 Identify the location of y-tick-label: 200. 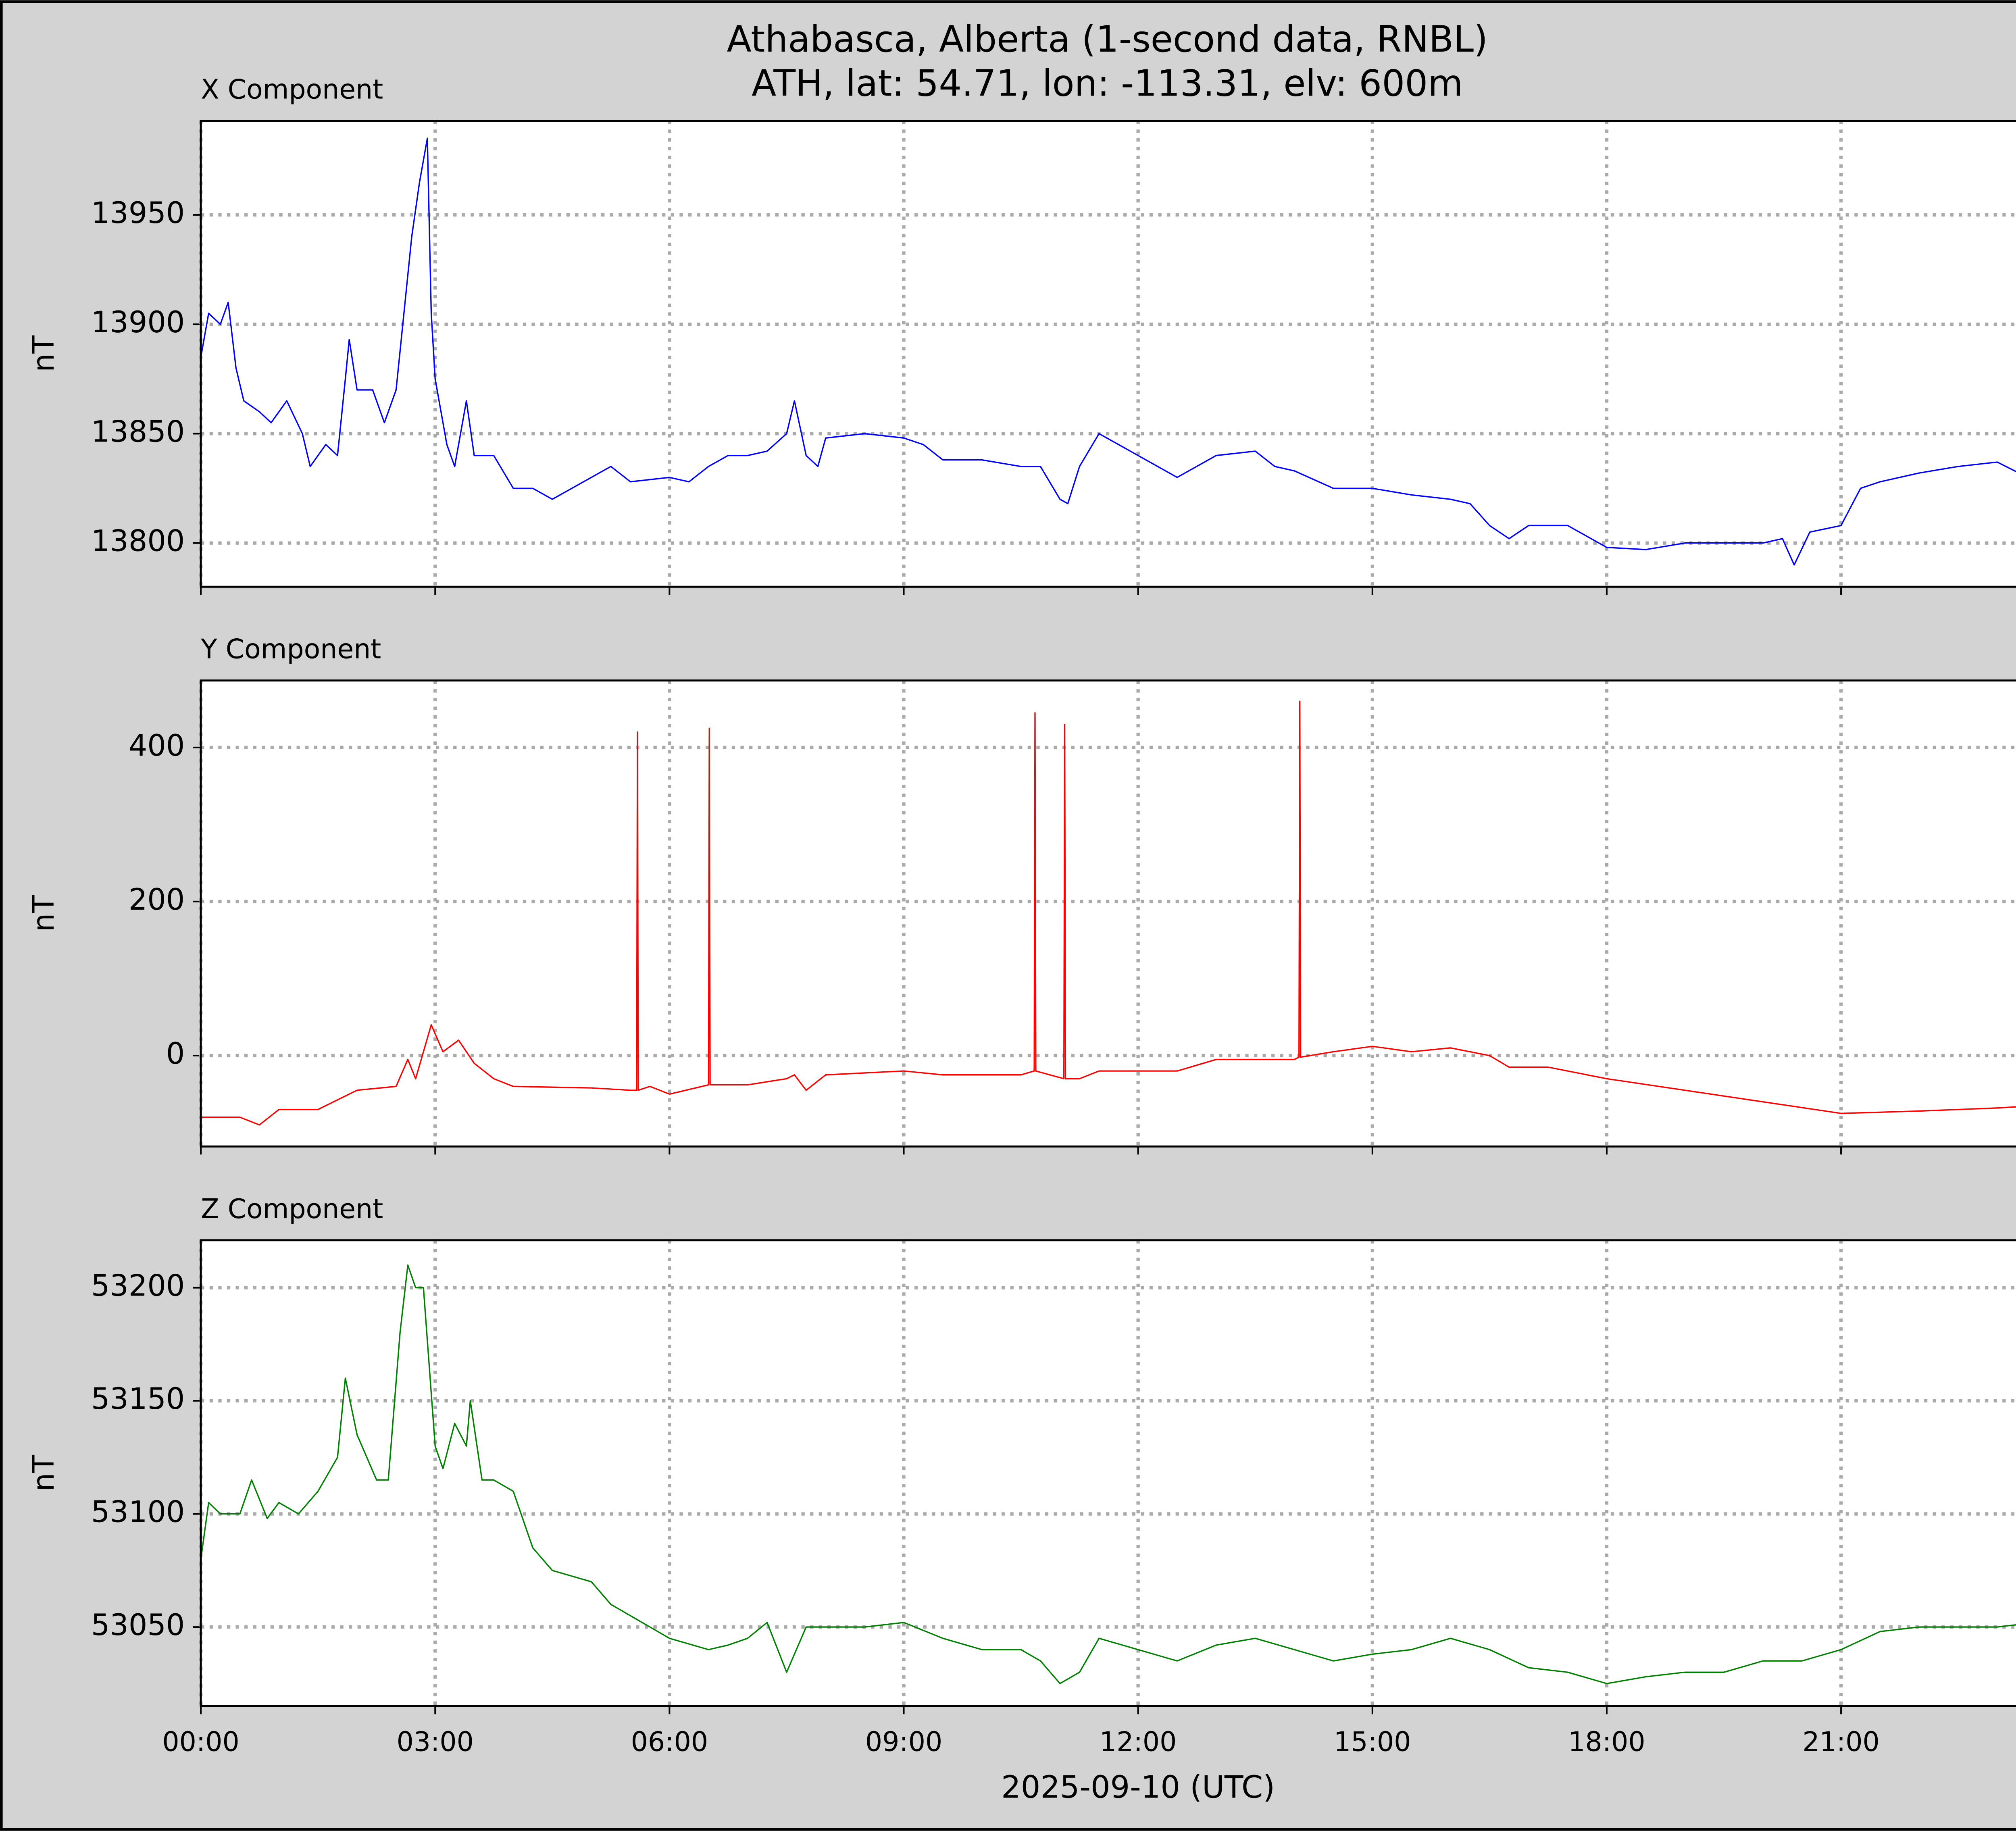
(157, 900).